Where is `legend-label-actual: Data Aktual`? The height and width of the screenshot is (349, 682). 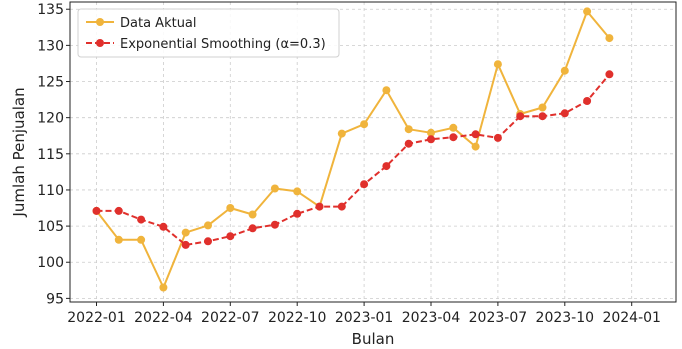 legend-label-actual: Data Aktual is located at coordinates (158, 23).